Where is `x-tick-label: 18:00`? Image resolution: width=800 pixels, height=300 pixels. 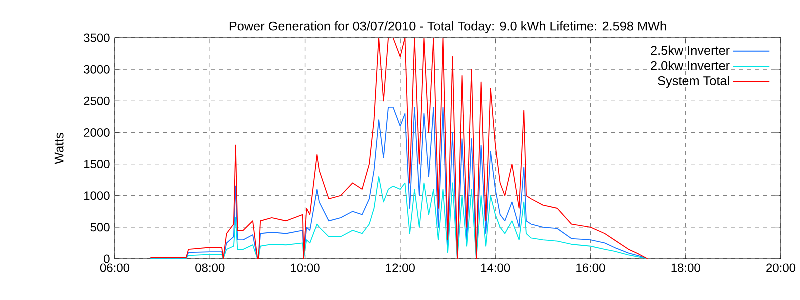 x-tick-label: 18:00 is located at coordinates (686, 268).